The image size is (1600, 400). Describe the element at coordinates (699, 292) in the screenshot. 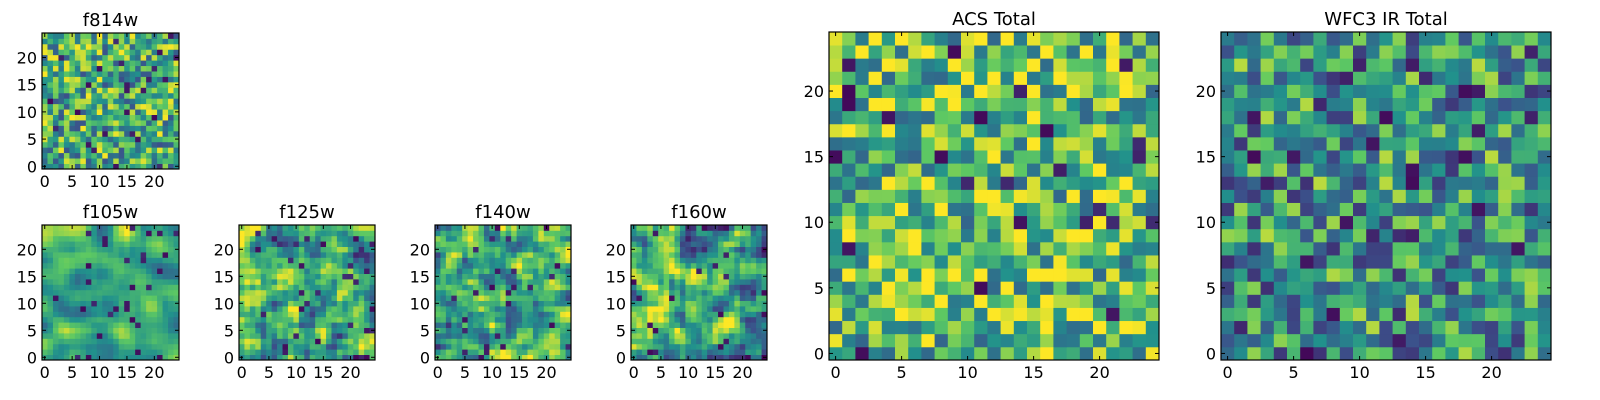

I see `axes-frame` at that location.